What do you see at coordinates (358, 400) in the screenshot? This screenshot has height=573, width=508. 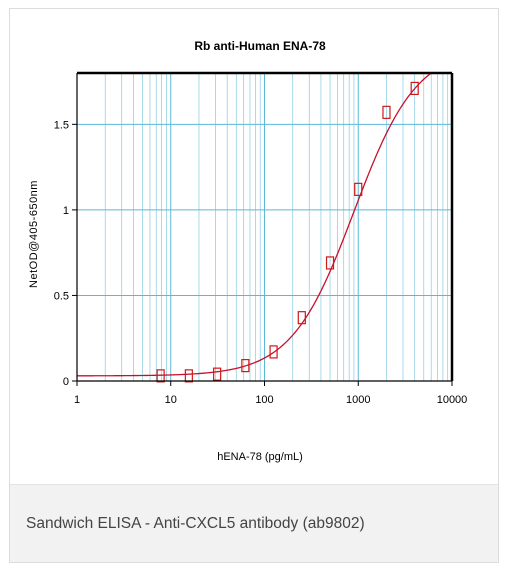 I see `x-tick-label: 1000` at bounding box center [358, 400].